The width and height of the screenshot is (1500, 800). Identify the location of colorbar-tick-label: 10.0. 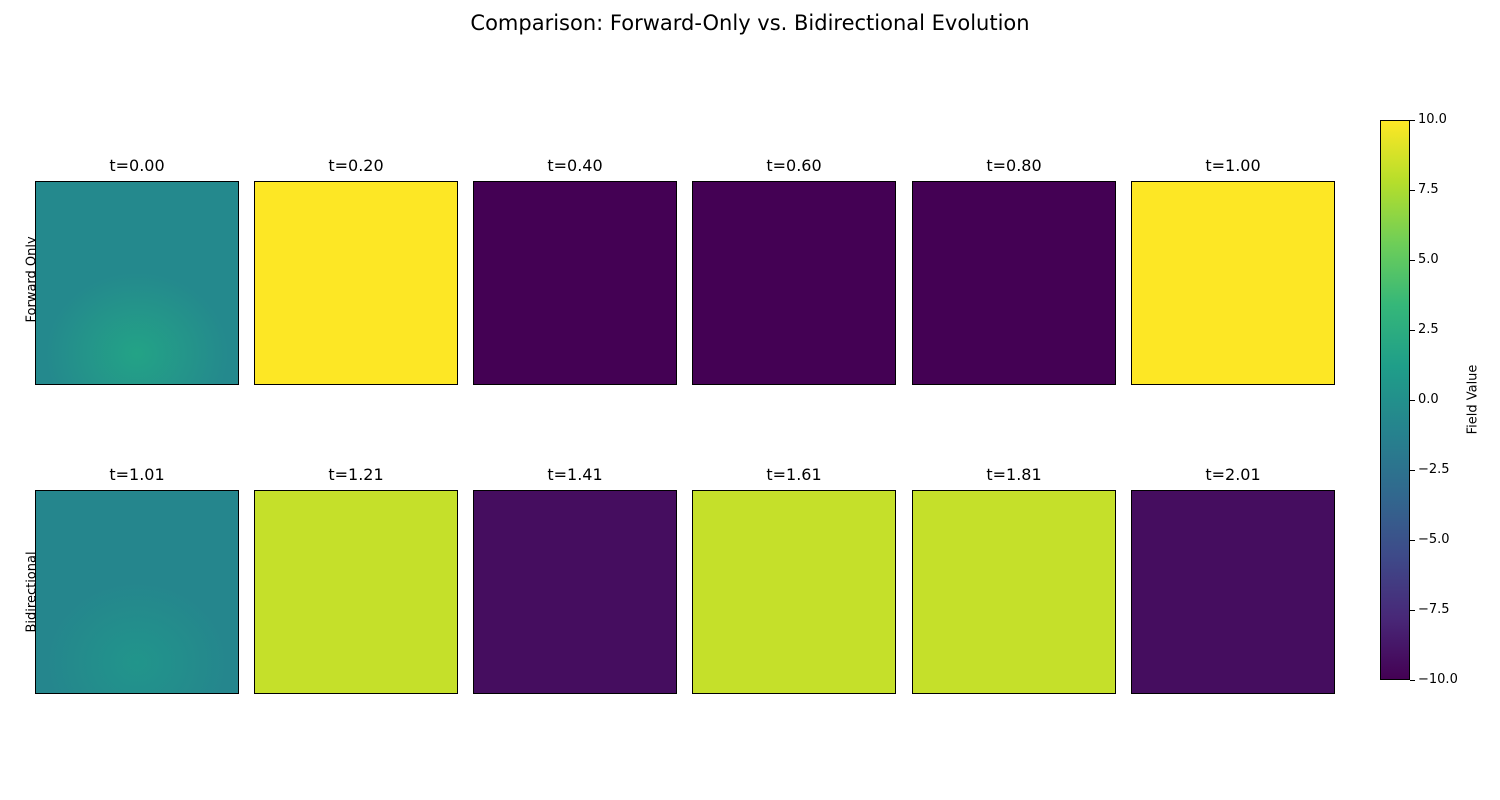
(1432, 119).